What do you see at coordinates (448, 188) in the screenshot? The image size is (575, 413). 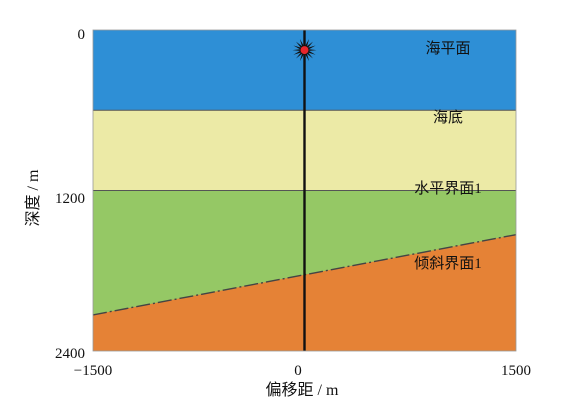 I see `layer-label-horizontal-interface: 水平界面1` at bounding box center [448, 188].